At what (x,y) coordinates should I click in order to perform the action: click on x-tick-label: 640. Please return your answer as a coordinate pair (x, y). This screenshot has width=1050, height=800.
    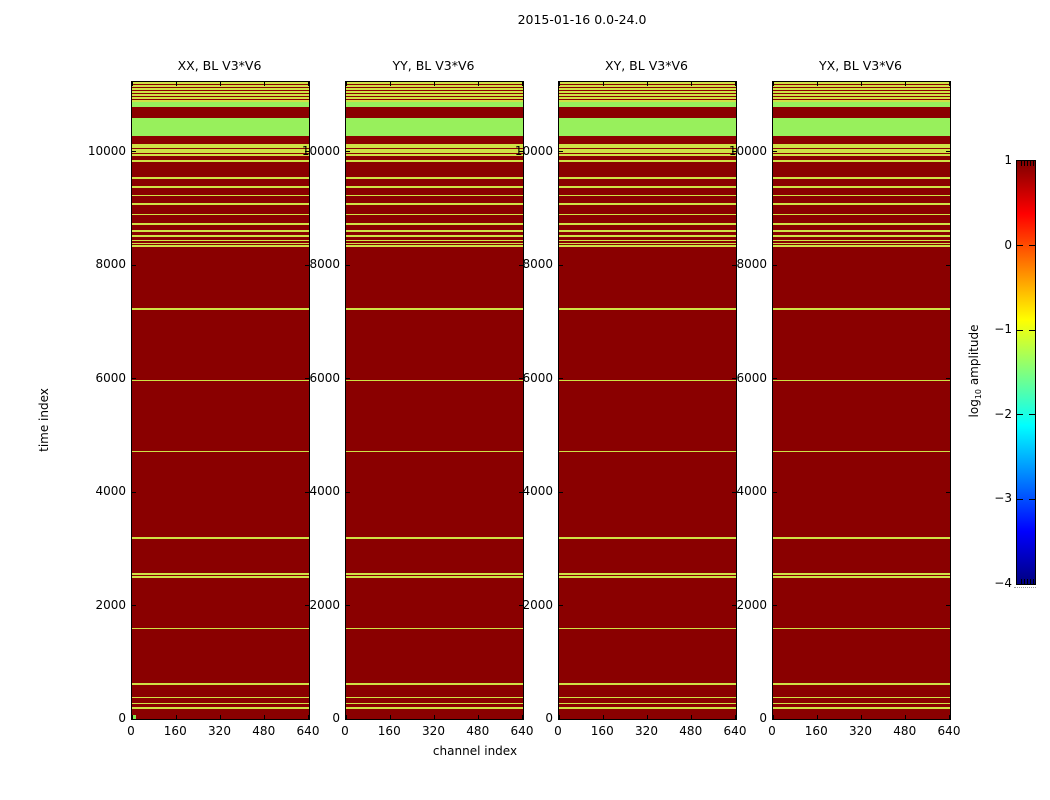
    Looking at the image, I should click on (308, 731).